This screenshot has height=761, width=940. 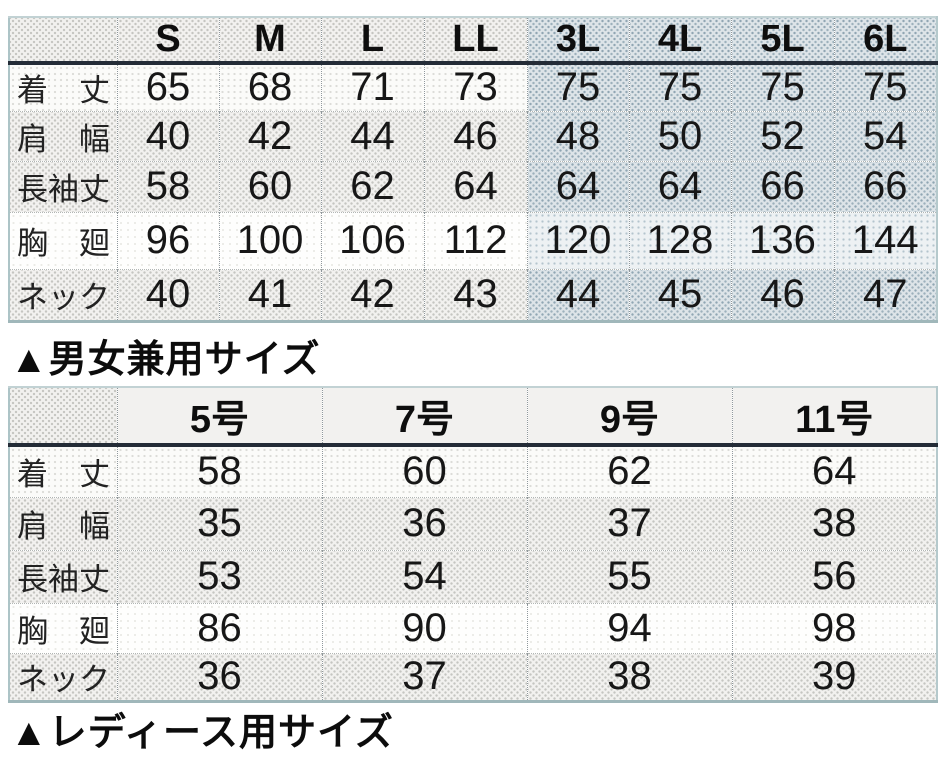 What do you see at coordinates (219, 417) in the screenshot?
I see `column-header-no5: 5号` at bounding box center [219, 417].